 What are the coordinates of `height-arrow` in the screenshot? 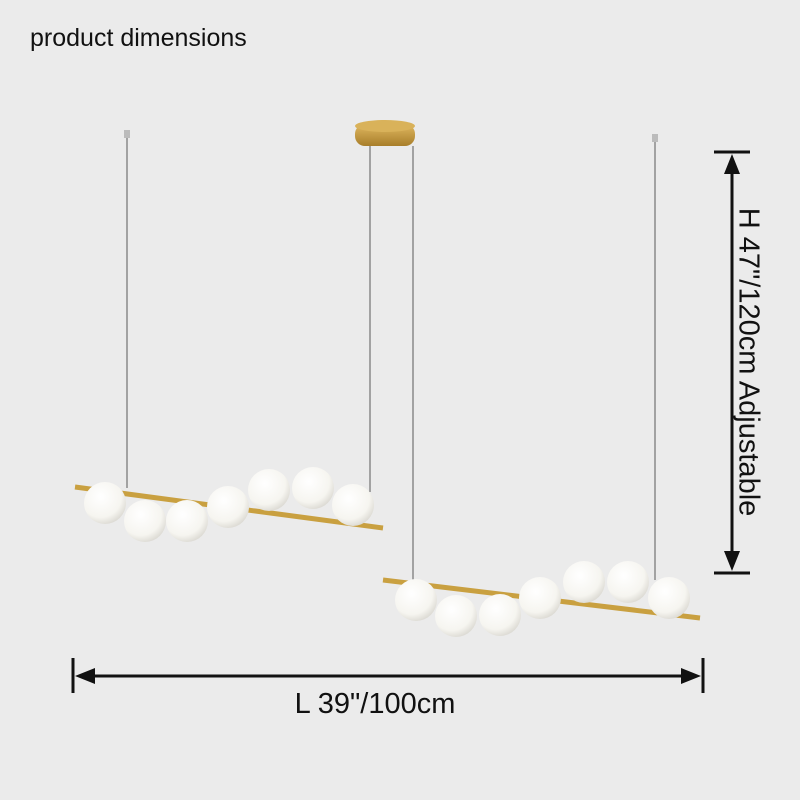 It's located at (732, 362).